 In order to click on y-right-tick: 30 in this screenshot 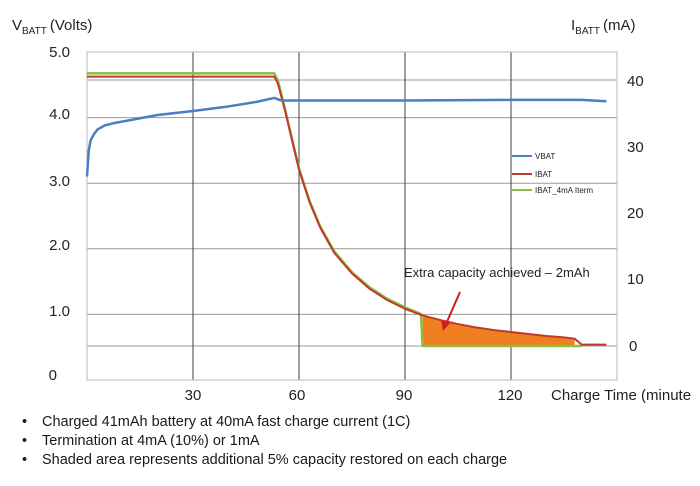, I will do `click(635, 147)`.